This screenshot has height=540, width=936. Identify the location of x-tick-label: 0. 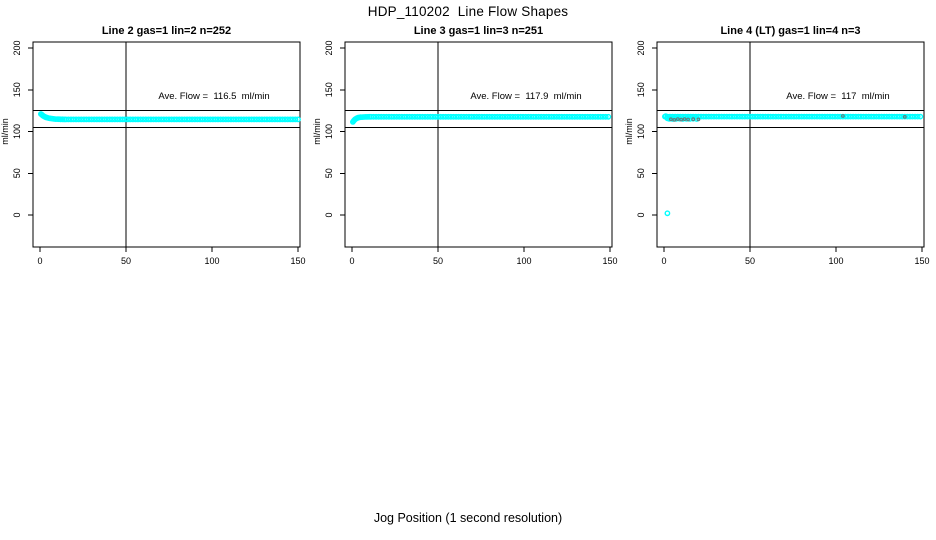
(39, 261).